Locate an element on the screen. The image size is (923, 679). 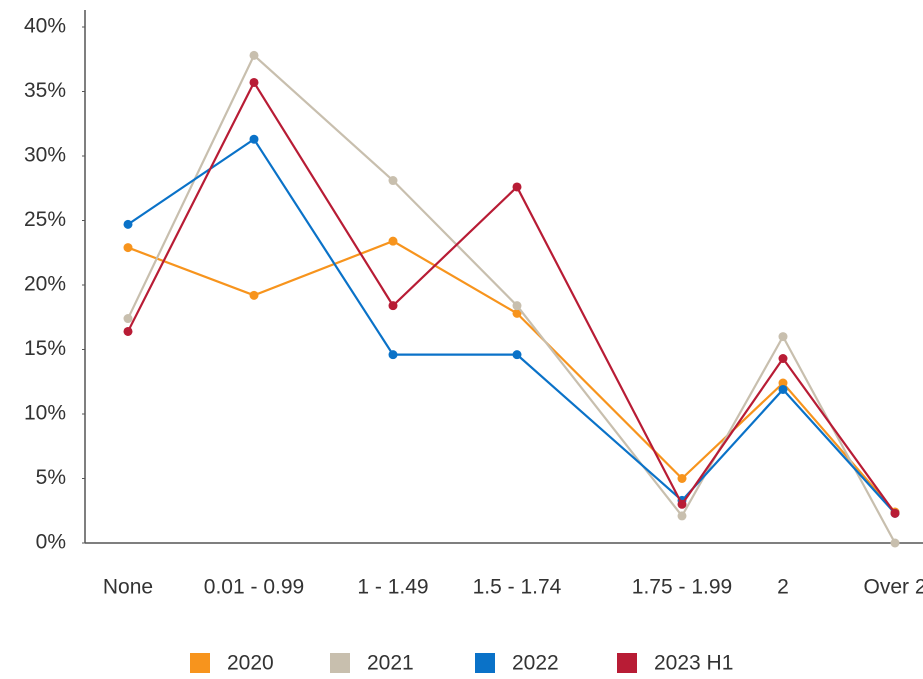
legend-label: 2020 is located at coordinates (250, 663).